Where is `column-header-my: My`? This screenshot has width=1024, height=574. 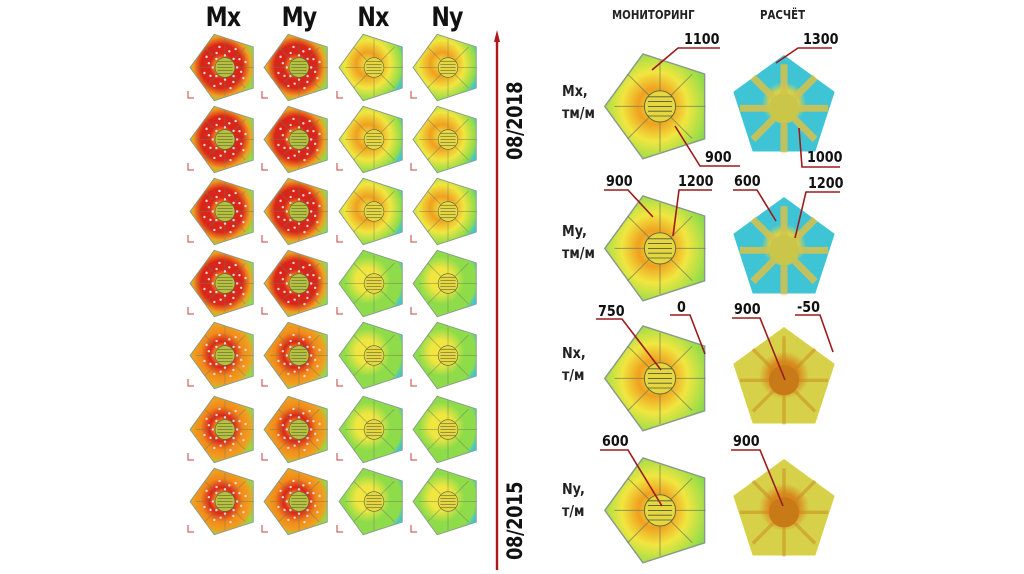
column-header-my: My is located at coordinates (299, 17).